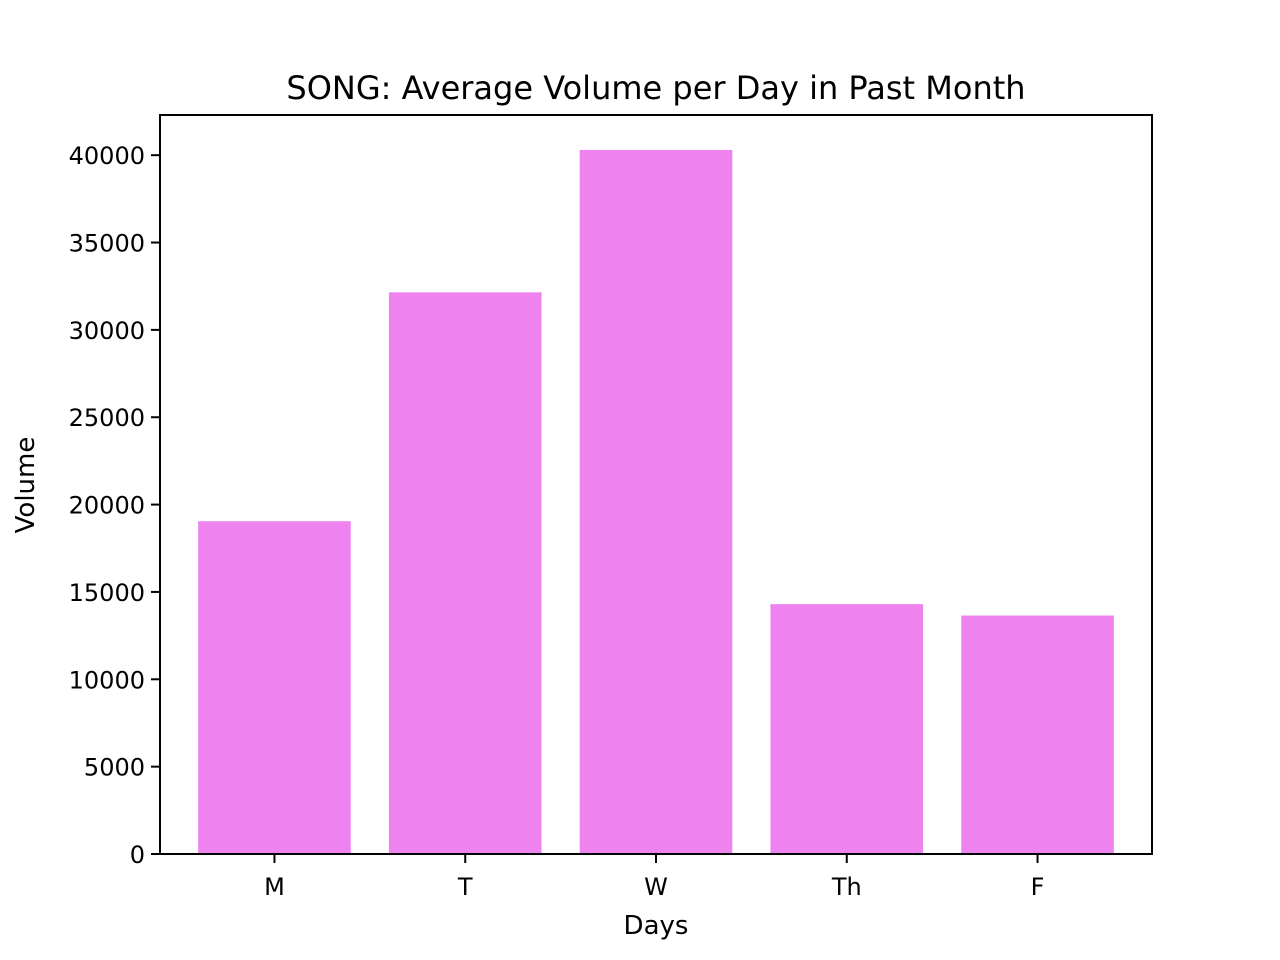 Image resolution: width=1280 pixels, height=960 pixels. What do you see at coordinates (107, 244) in the screenshot?
I see `y-tick-label: 35000` at bounding box center [107, 244].